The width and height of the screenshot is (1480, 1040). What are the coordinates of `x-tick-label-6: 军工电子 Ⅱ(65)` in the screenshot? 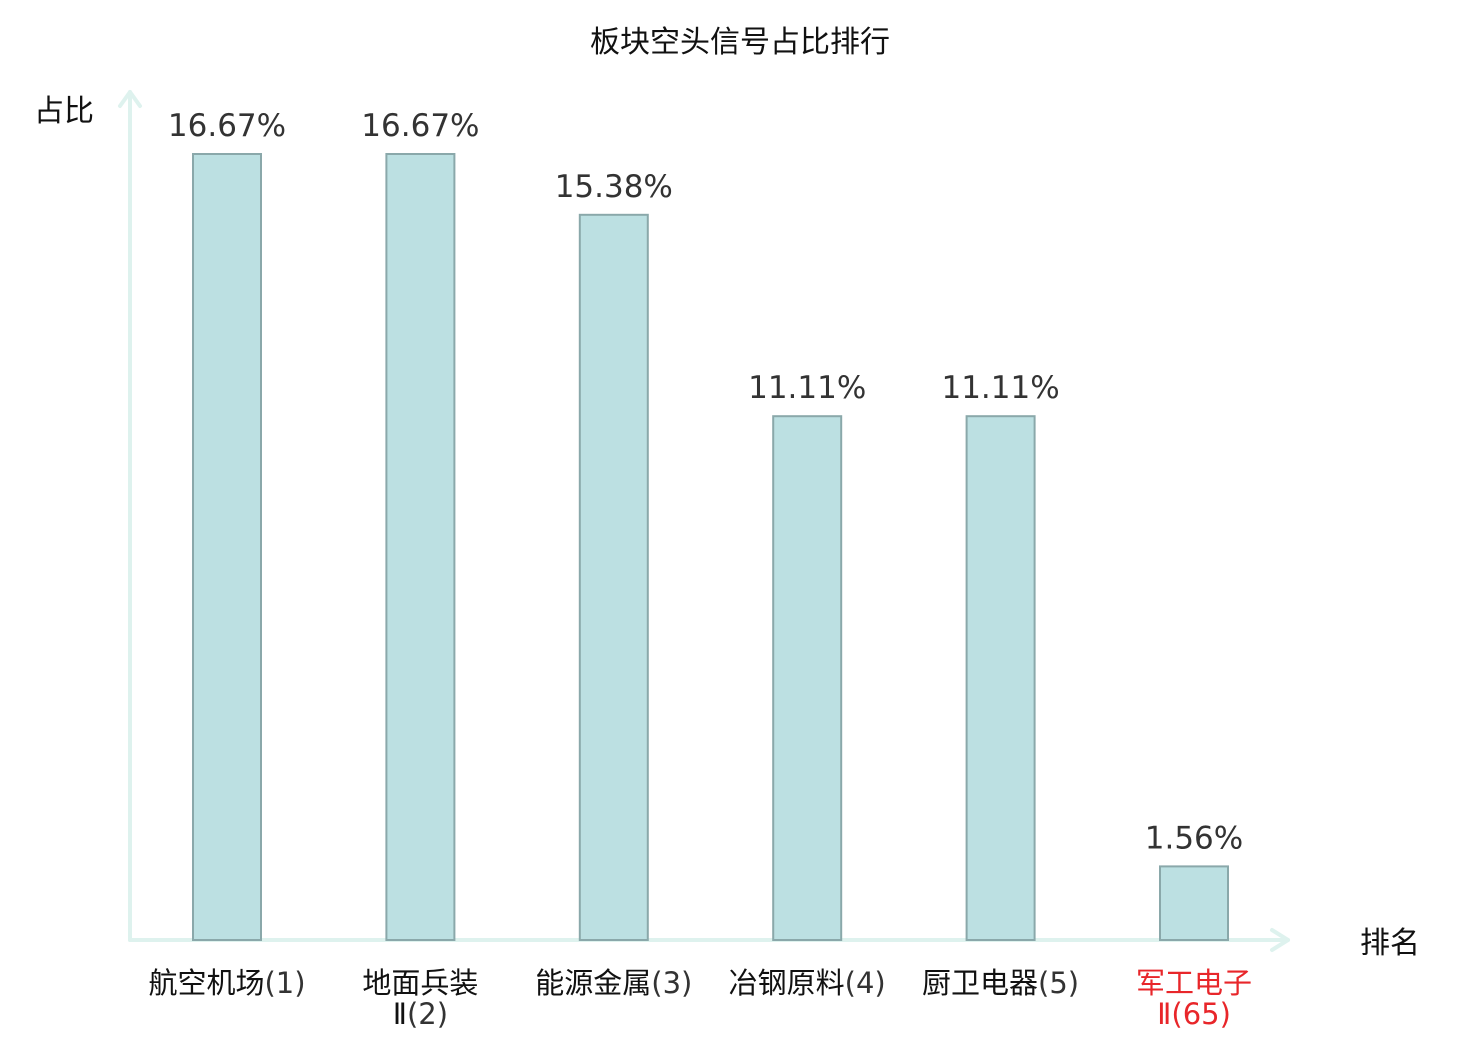 It's located at (1194, 998).